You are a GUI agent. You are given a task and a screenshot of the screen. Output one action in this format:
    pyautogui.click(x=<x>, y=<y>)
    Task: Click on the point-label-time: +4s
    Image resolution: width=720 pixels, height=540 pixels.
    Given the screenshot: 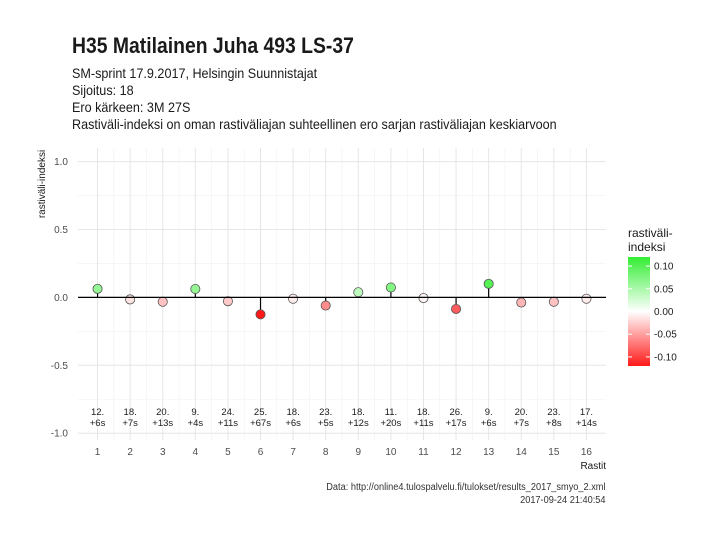 What is the action you would take?
    pyautogui.click(x=196, y=423)
    